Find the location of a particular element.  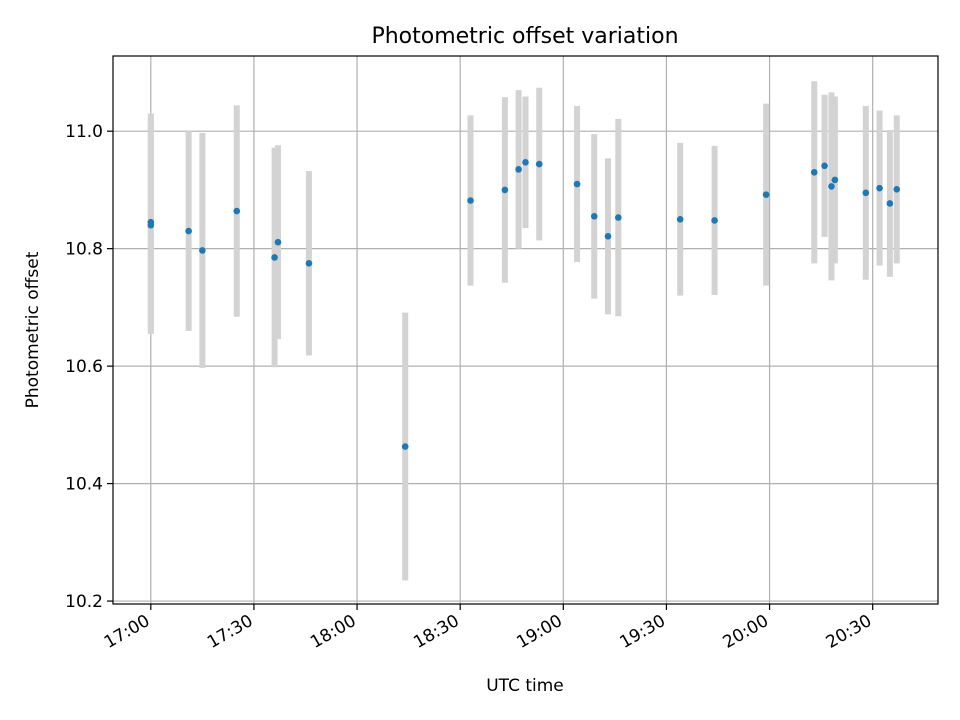

y-axis: 10.2 10.4 10.6 10.8 11.0 is located at coordinates (89, 367).